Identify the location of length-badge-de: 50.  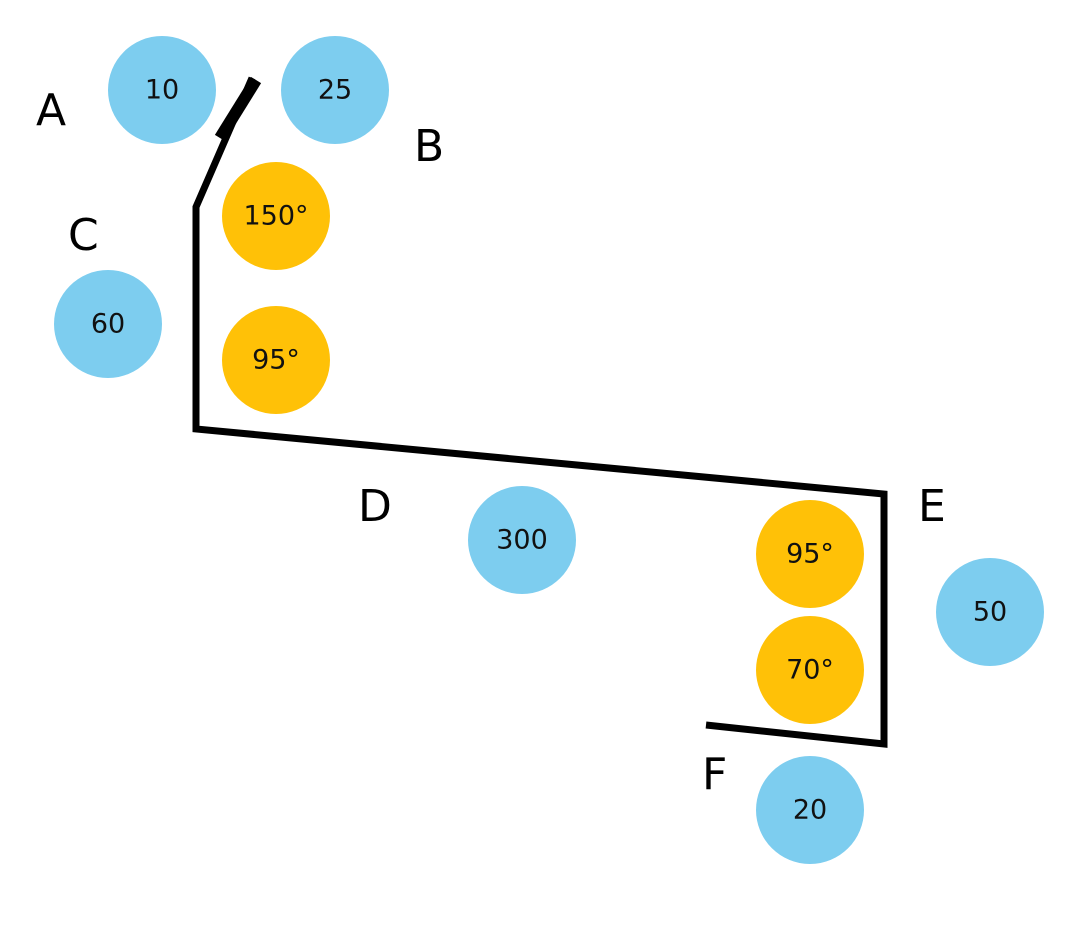
(990, 612).